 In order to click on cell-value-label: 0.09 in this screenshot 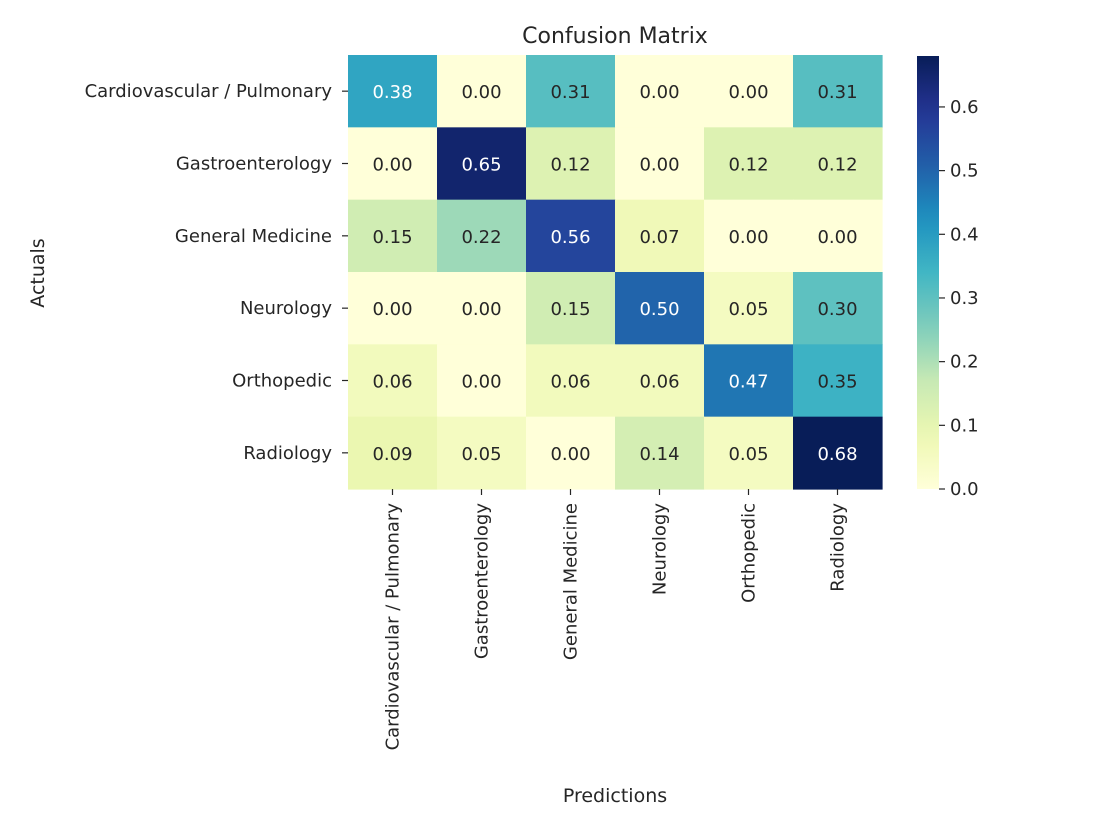, I will do `click(392, 454)`.